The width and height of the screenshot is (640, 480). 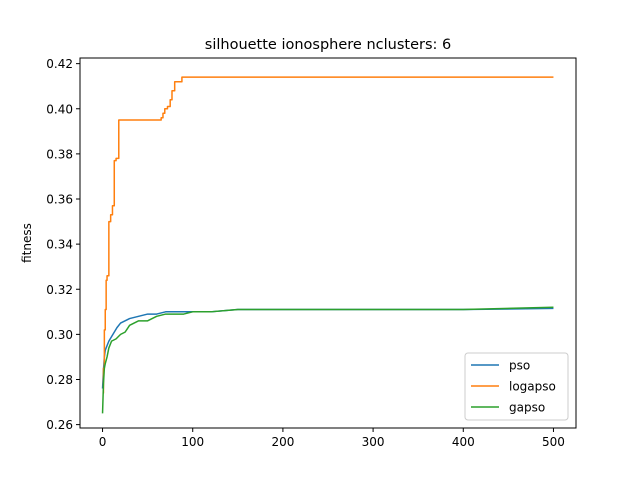 I want to click on y-tick-label: 0.28, so click(x=59, y=380).